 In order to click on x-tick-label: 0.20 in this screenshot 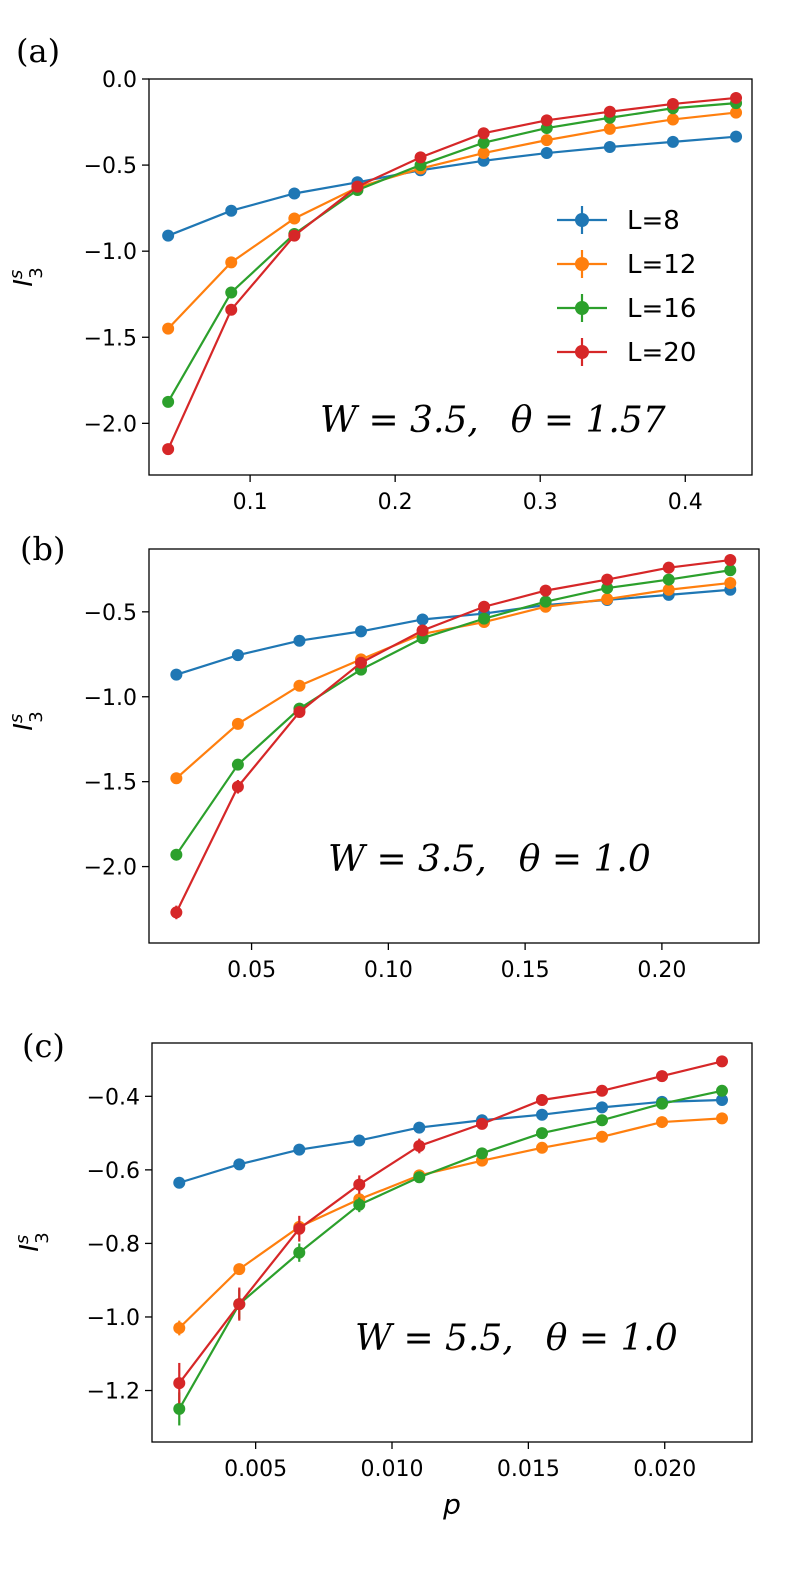, I will do `click(661, 970)`.